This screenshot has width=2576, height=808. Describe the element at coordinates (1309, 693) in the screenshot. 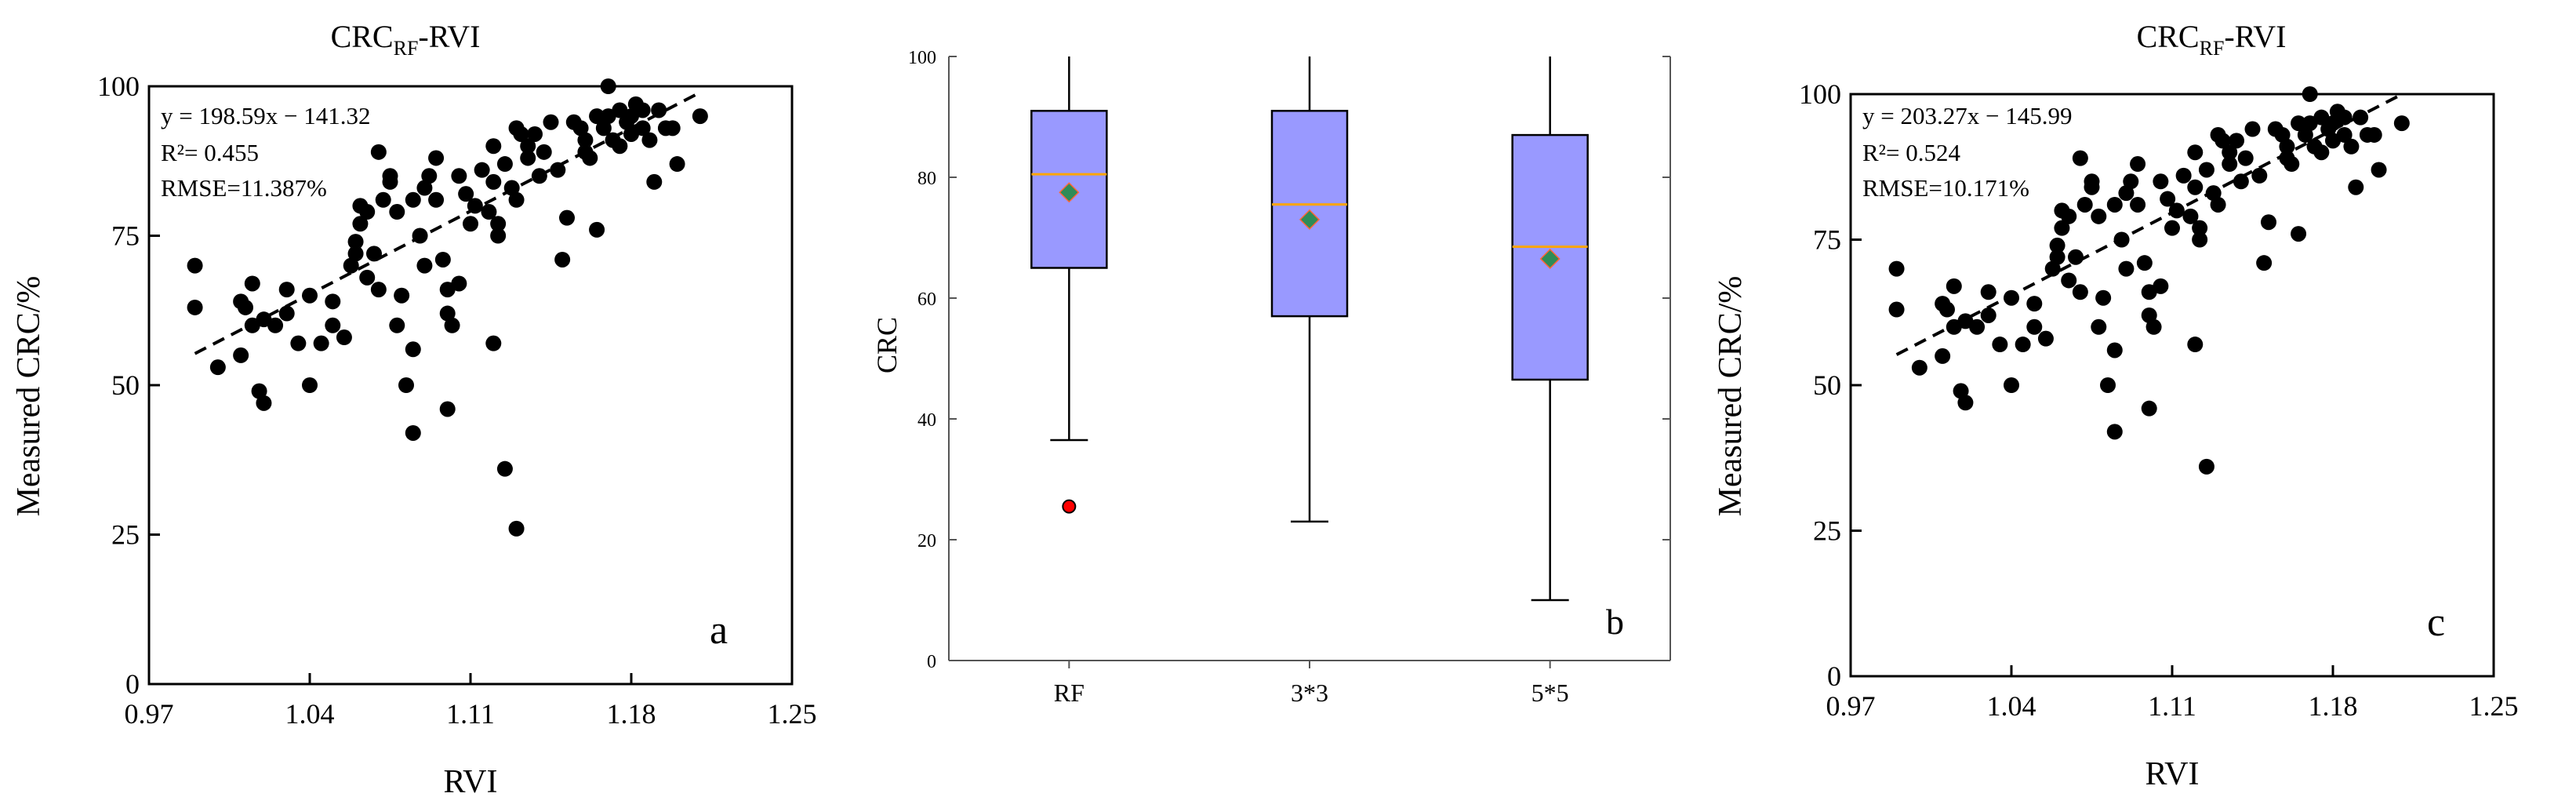

I see `panel-b-xtick-label: 3*3` at that location.